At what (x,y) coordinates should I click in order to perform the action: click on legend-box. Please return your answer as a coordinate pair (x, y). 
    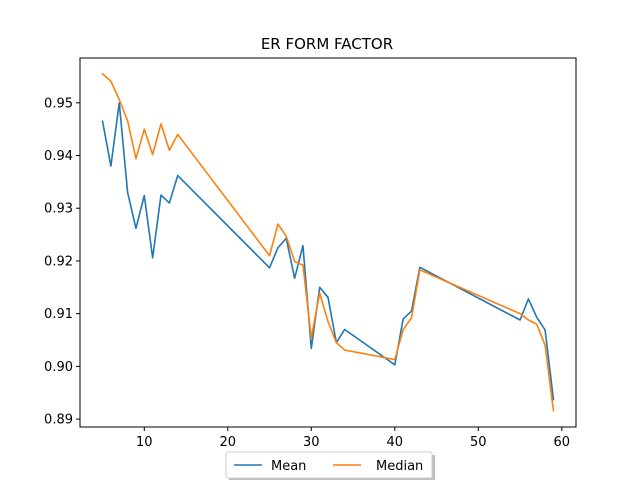
    Looking at the image, I should click on (329, 465).